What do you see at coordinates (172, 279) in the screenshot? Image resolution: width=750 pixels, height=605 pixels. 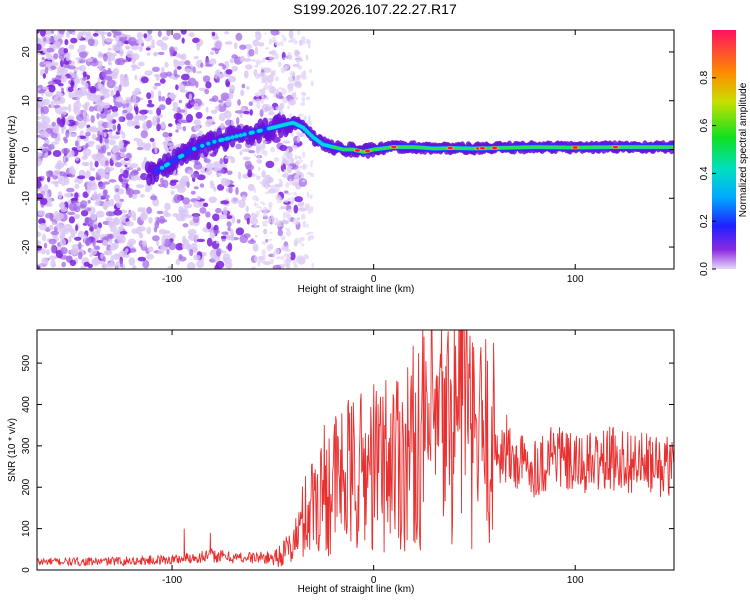 I see `x-tick-label: -100` at bounding box center [172, 279].